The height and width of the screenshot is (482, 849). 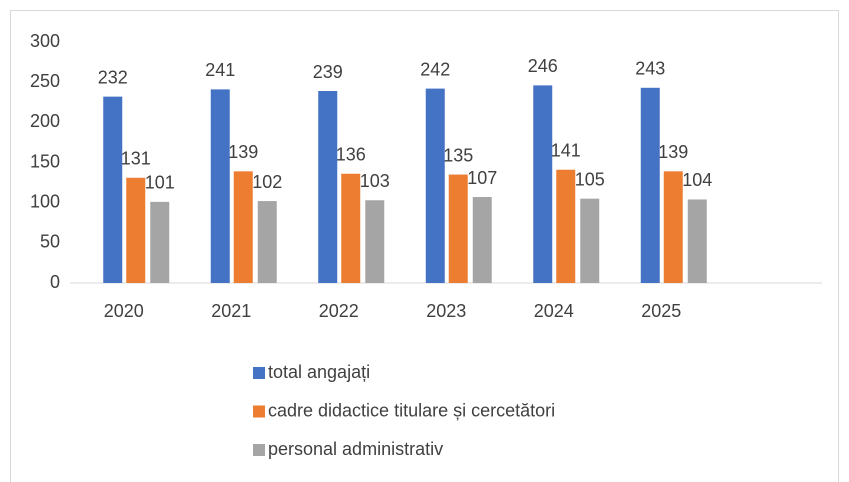 I want to click on data-label: 242, so click(x=435, y=69).